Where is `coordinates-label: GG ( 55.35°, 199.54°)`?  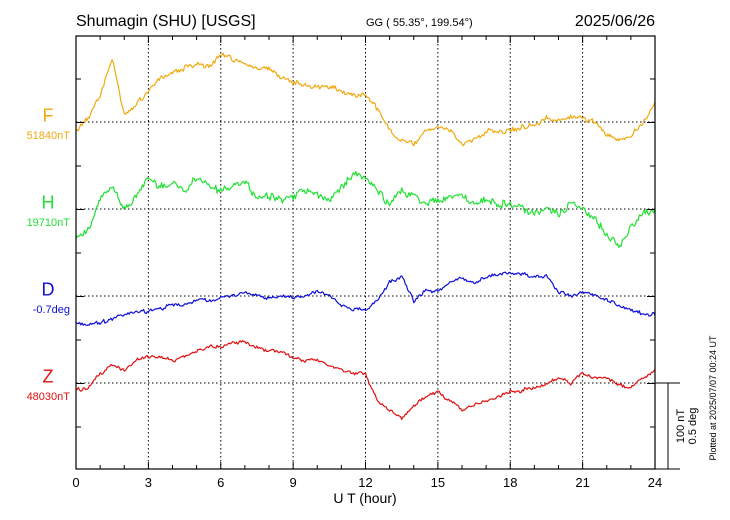
coordinates-label: GG ( 55.35°, 199.54°) is located at coordinates (419, 23).